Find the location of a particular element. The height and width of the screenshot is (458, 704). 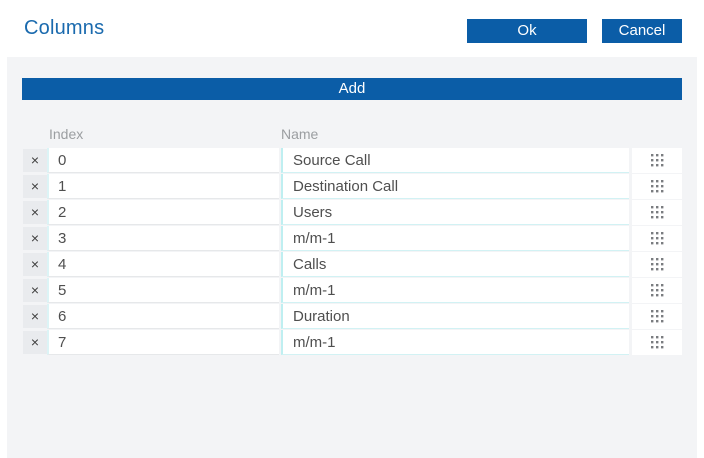

name-column-header: Name is located at coordinates (300, 134).